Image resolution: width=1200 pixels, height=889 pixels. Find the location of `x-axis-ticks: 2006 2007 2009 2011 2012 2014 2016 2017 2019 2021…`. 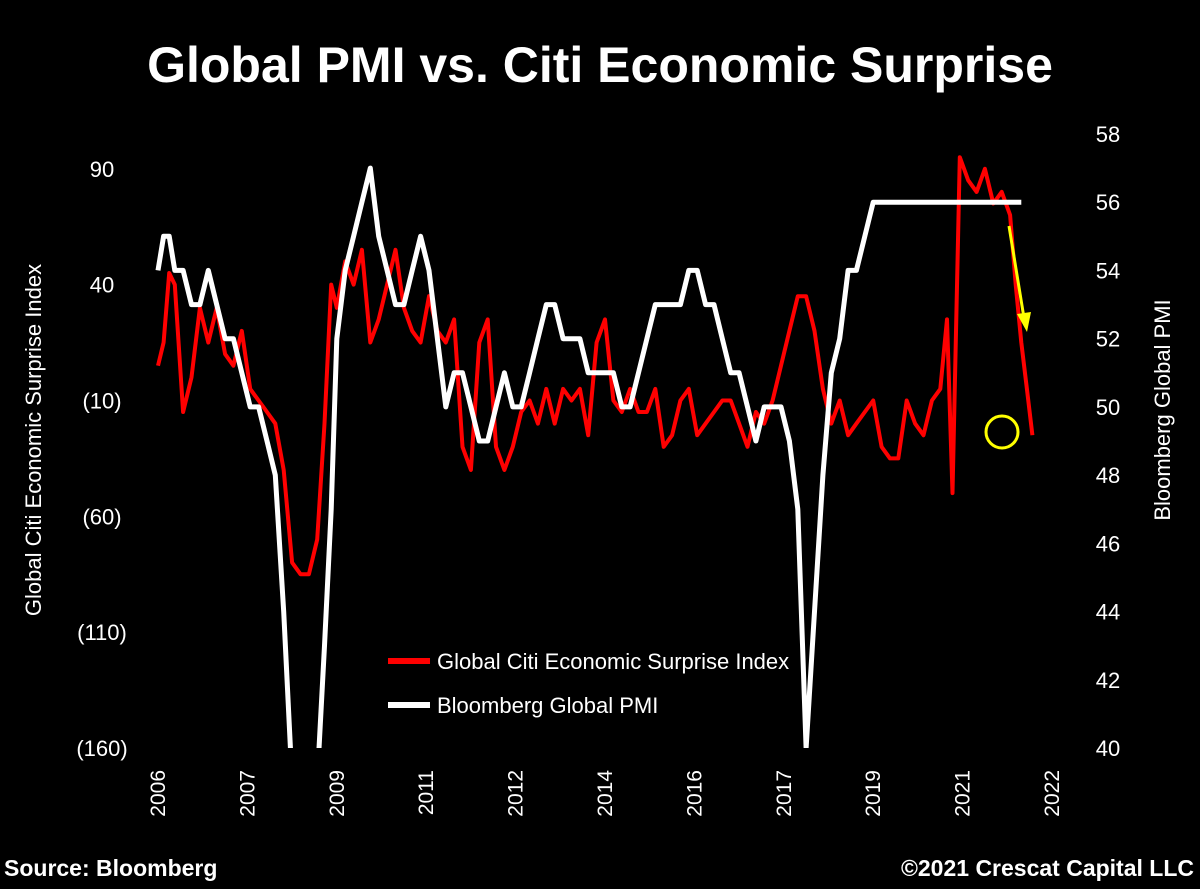

x-axis-ticks: 2006 2007 2009 2011 2012 2014 2016 2017 2019 2021… is located at coordinates (605, 793).